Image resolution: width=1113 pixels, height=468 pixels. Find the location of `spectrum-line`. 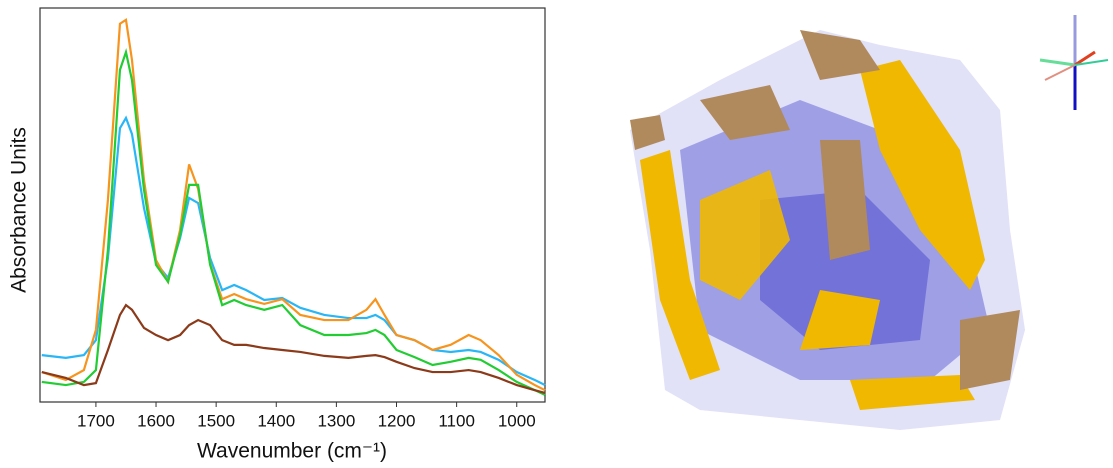

spectrum-line is located at coordinates (293, 349).